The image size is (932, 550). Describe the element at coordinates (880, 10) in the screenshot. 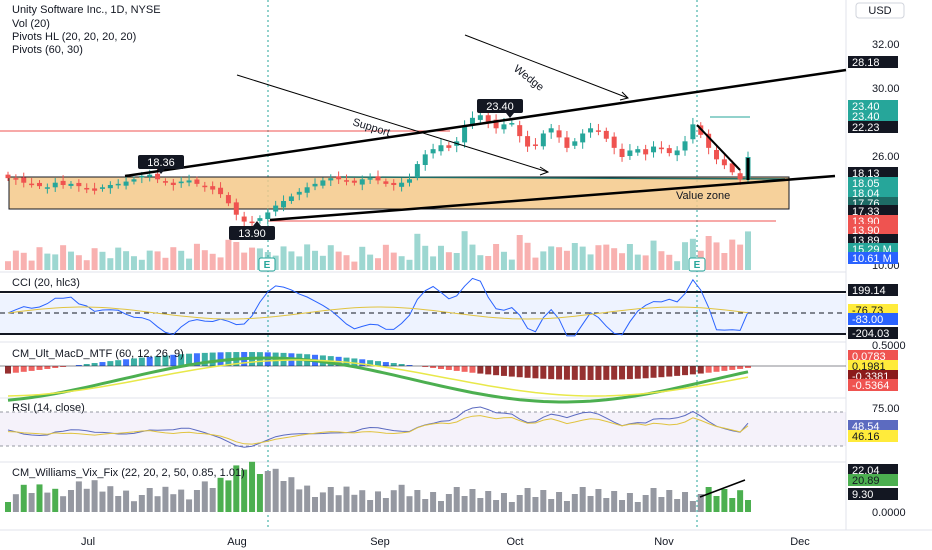

I see `currency-badge: USD` at that location.